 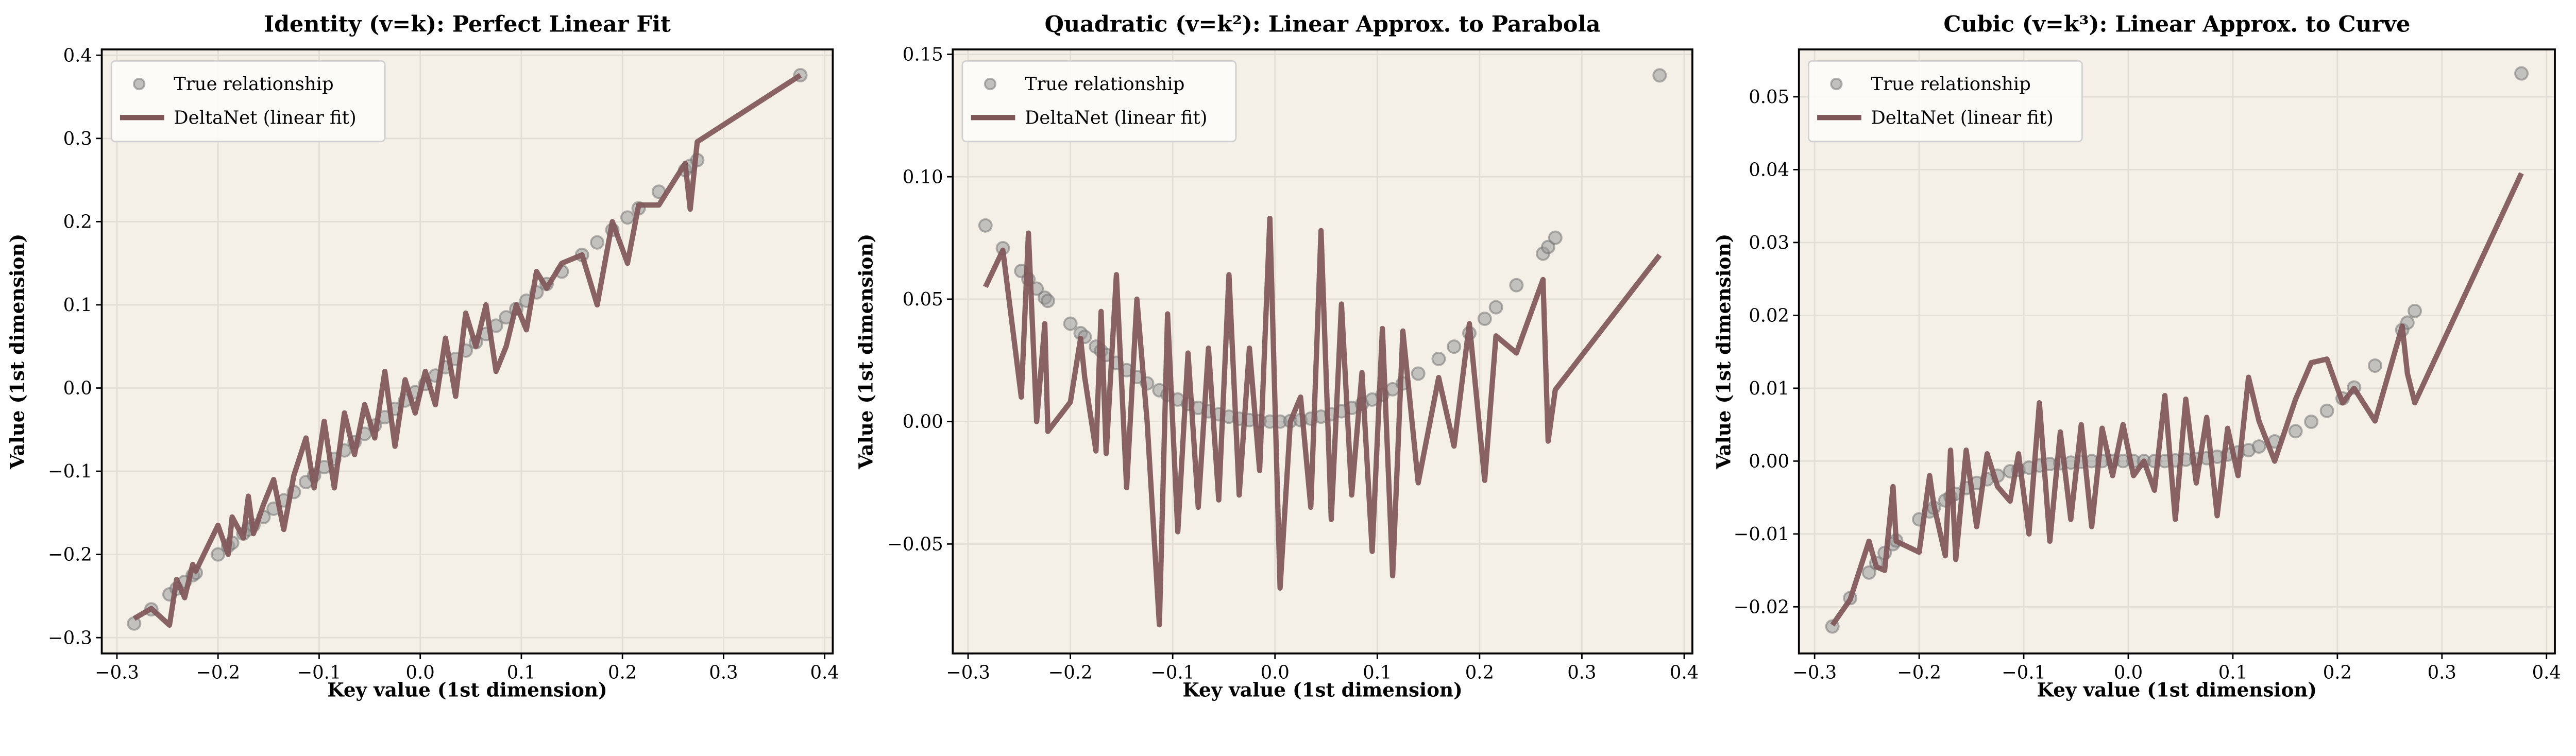 What do you see at coordinates (77, 305) in the screenshot?
I see `y-tick-label: 0.1` at bounding box center [77, 305].